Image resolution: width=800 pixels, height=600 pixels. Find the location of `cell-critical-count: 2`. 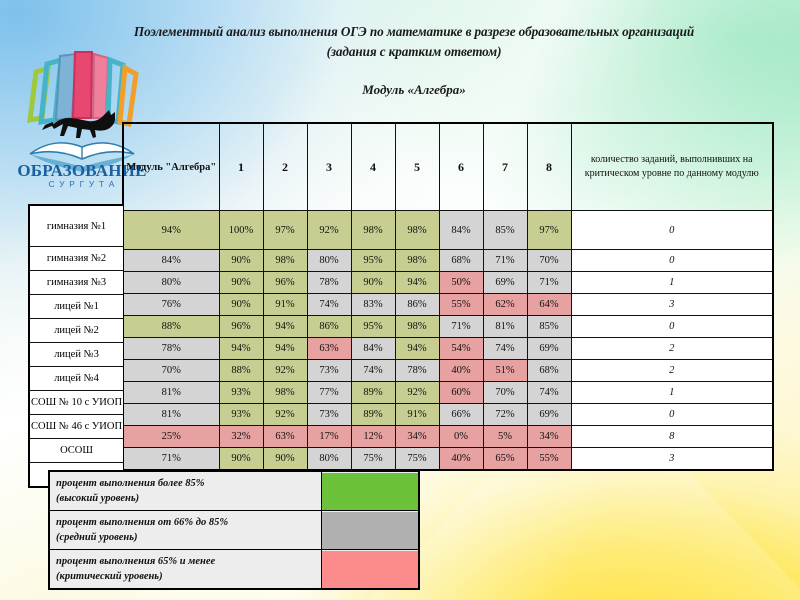

cell-critical-count: 2 is located at coordinates (672, 370).